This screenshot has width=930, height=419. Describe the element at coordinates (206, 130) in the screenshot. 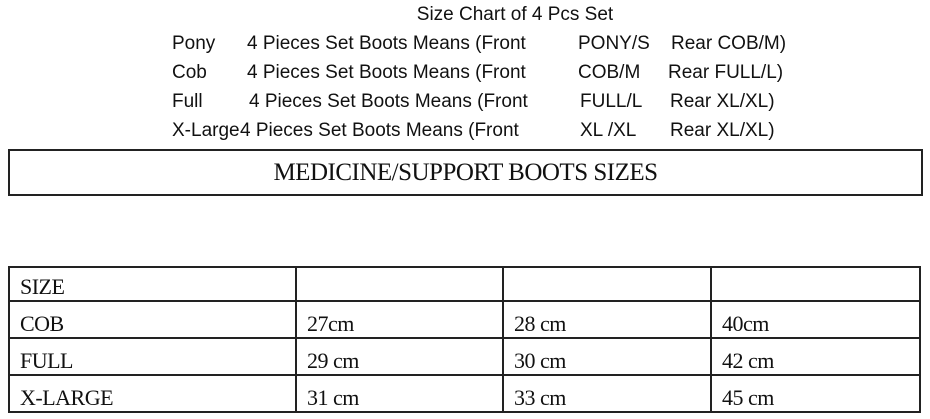

I see `line-label: X-Large` at that location.